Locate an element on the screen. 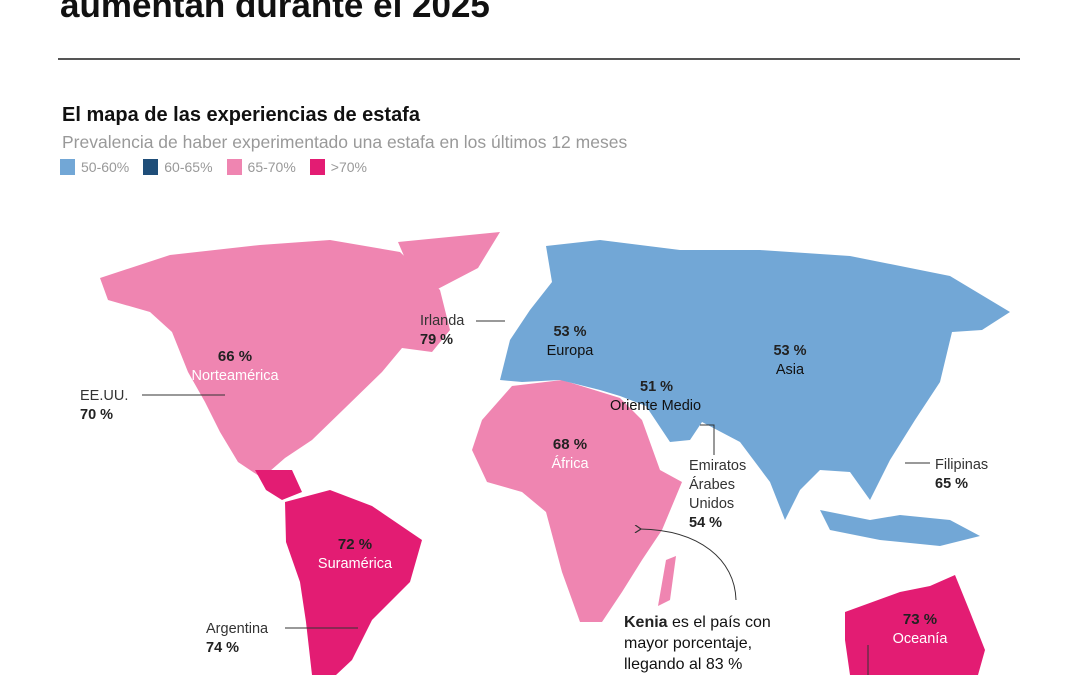  legend-label: 50-60% is located at coordinates (105, 167).